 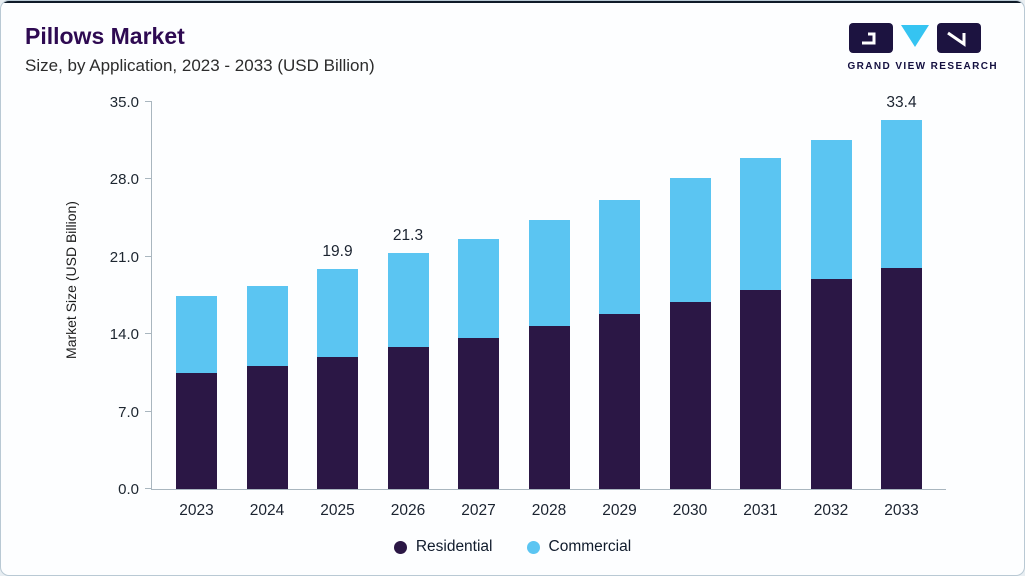 I want to click on segment-residential-2033, so click(x=901, y=378).